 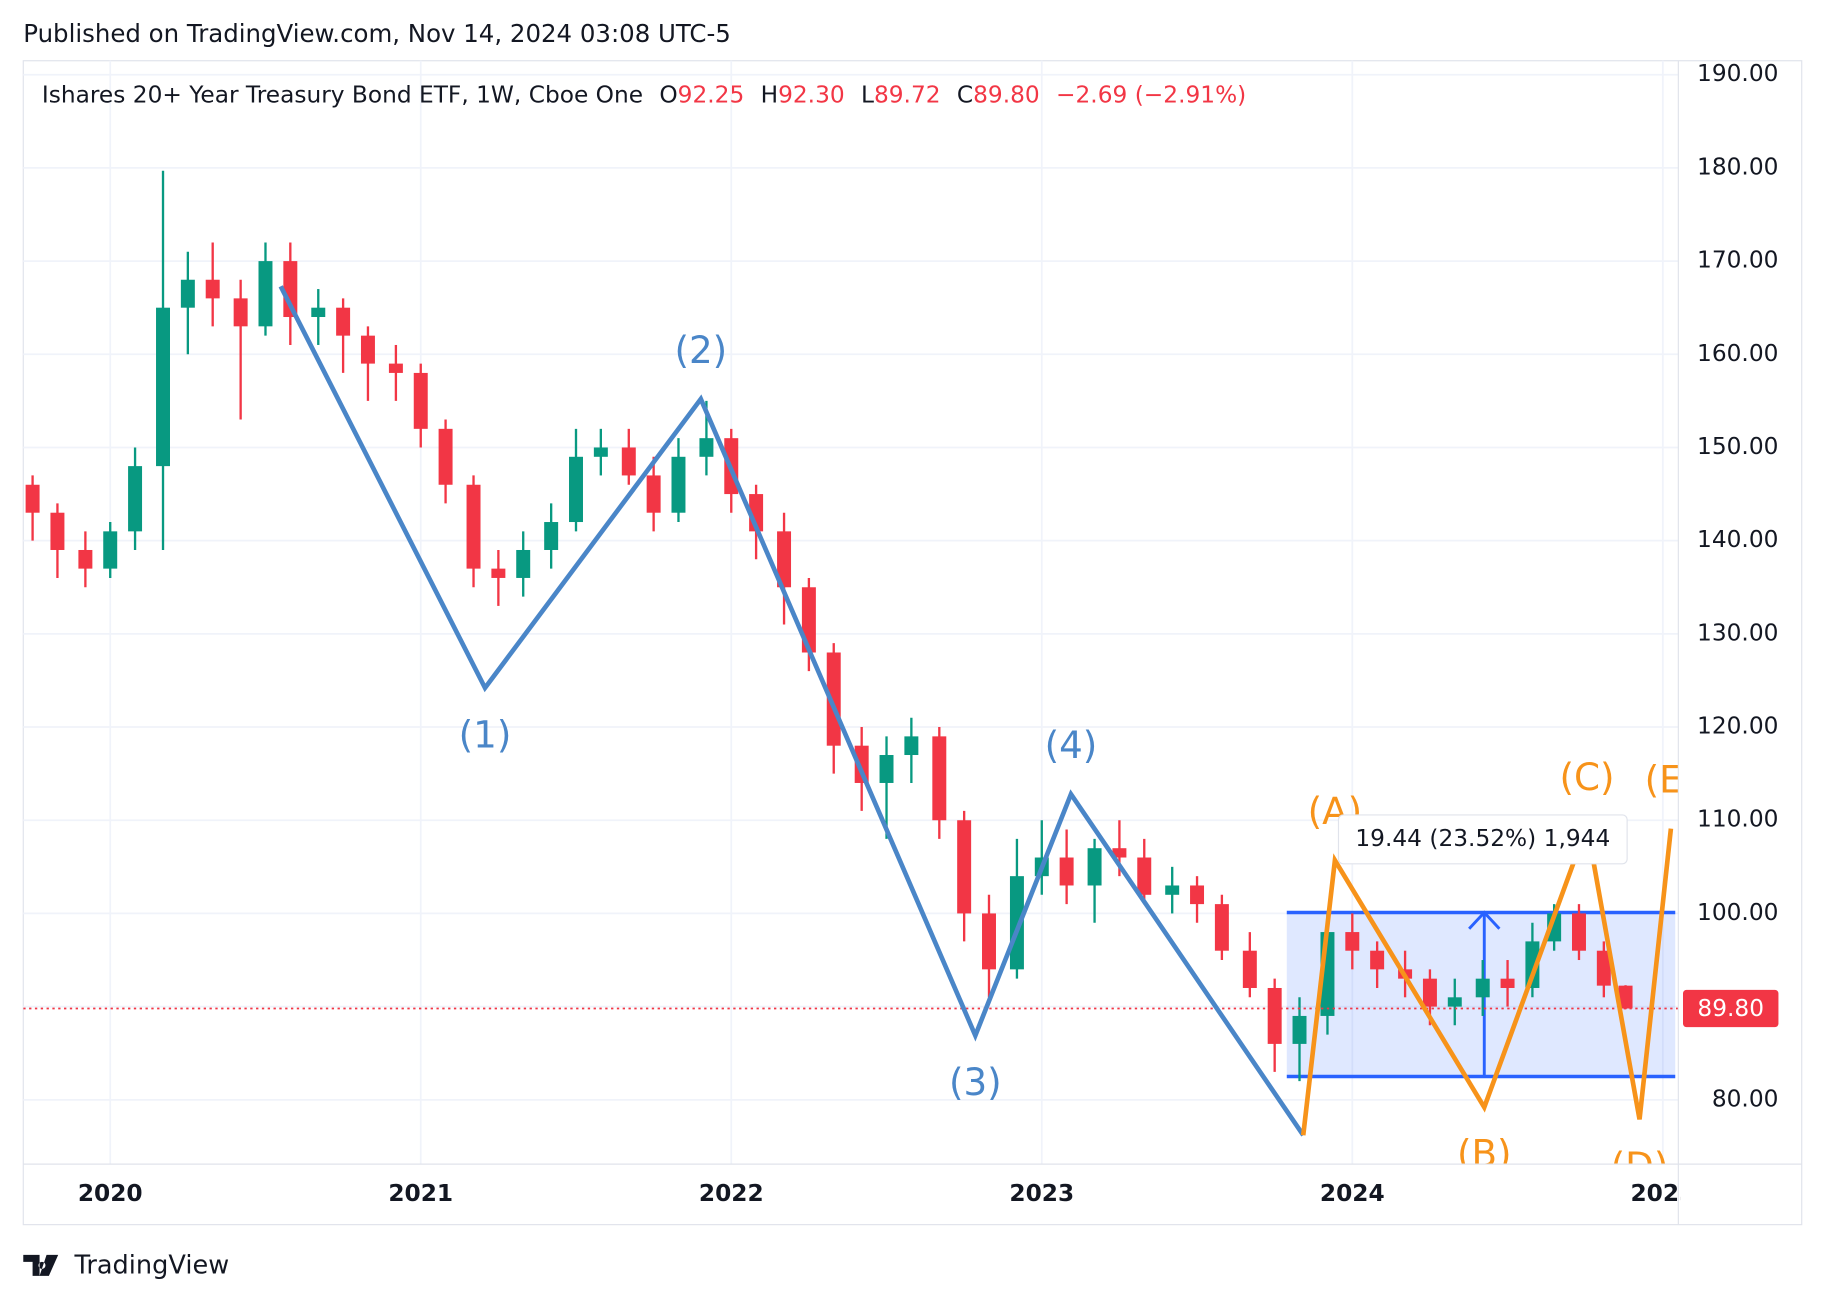 What do you see at coordinates (1737, 819) in the screenshot?
I see `y-tick-label: 110.00` at bounding box center [1737, 819].